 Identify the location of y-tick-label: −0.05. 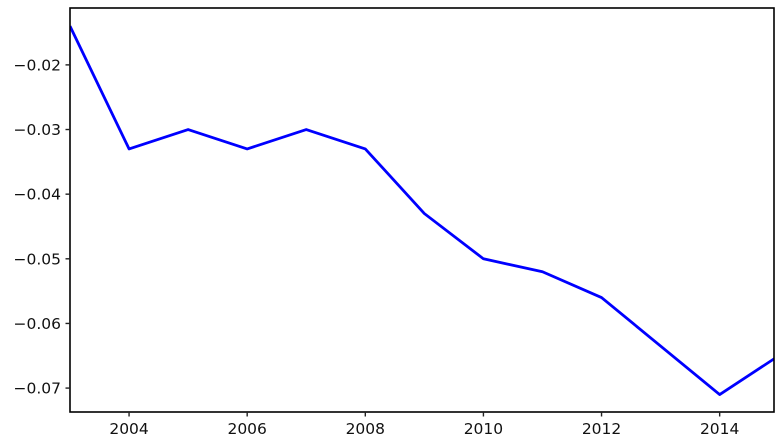
(38, 259).